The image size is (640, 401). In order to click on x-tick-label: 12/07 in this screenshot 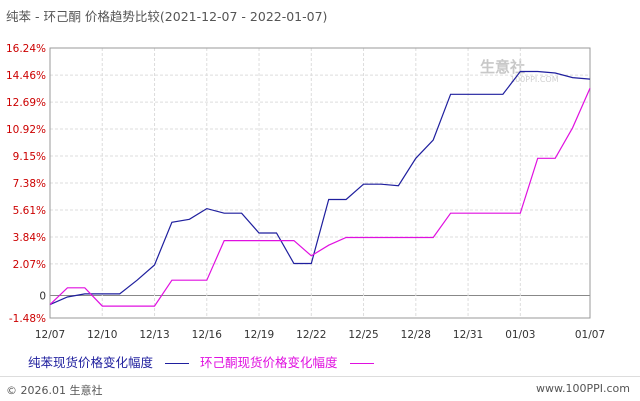, I will do `click(50, 335)`.